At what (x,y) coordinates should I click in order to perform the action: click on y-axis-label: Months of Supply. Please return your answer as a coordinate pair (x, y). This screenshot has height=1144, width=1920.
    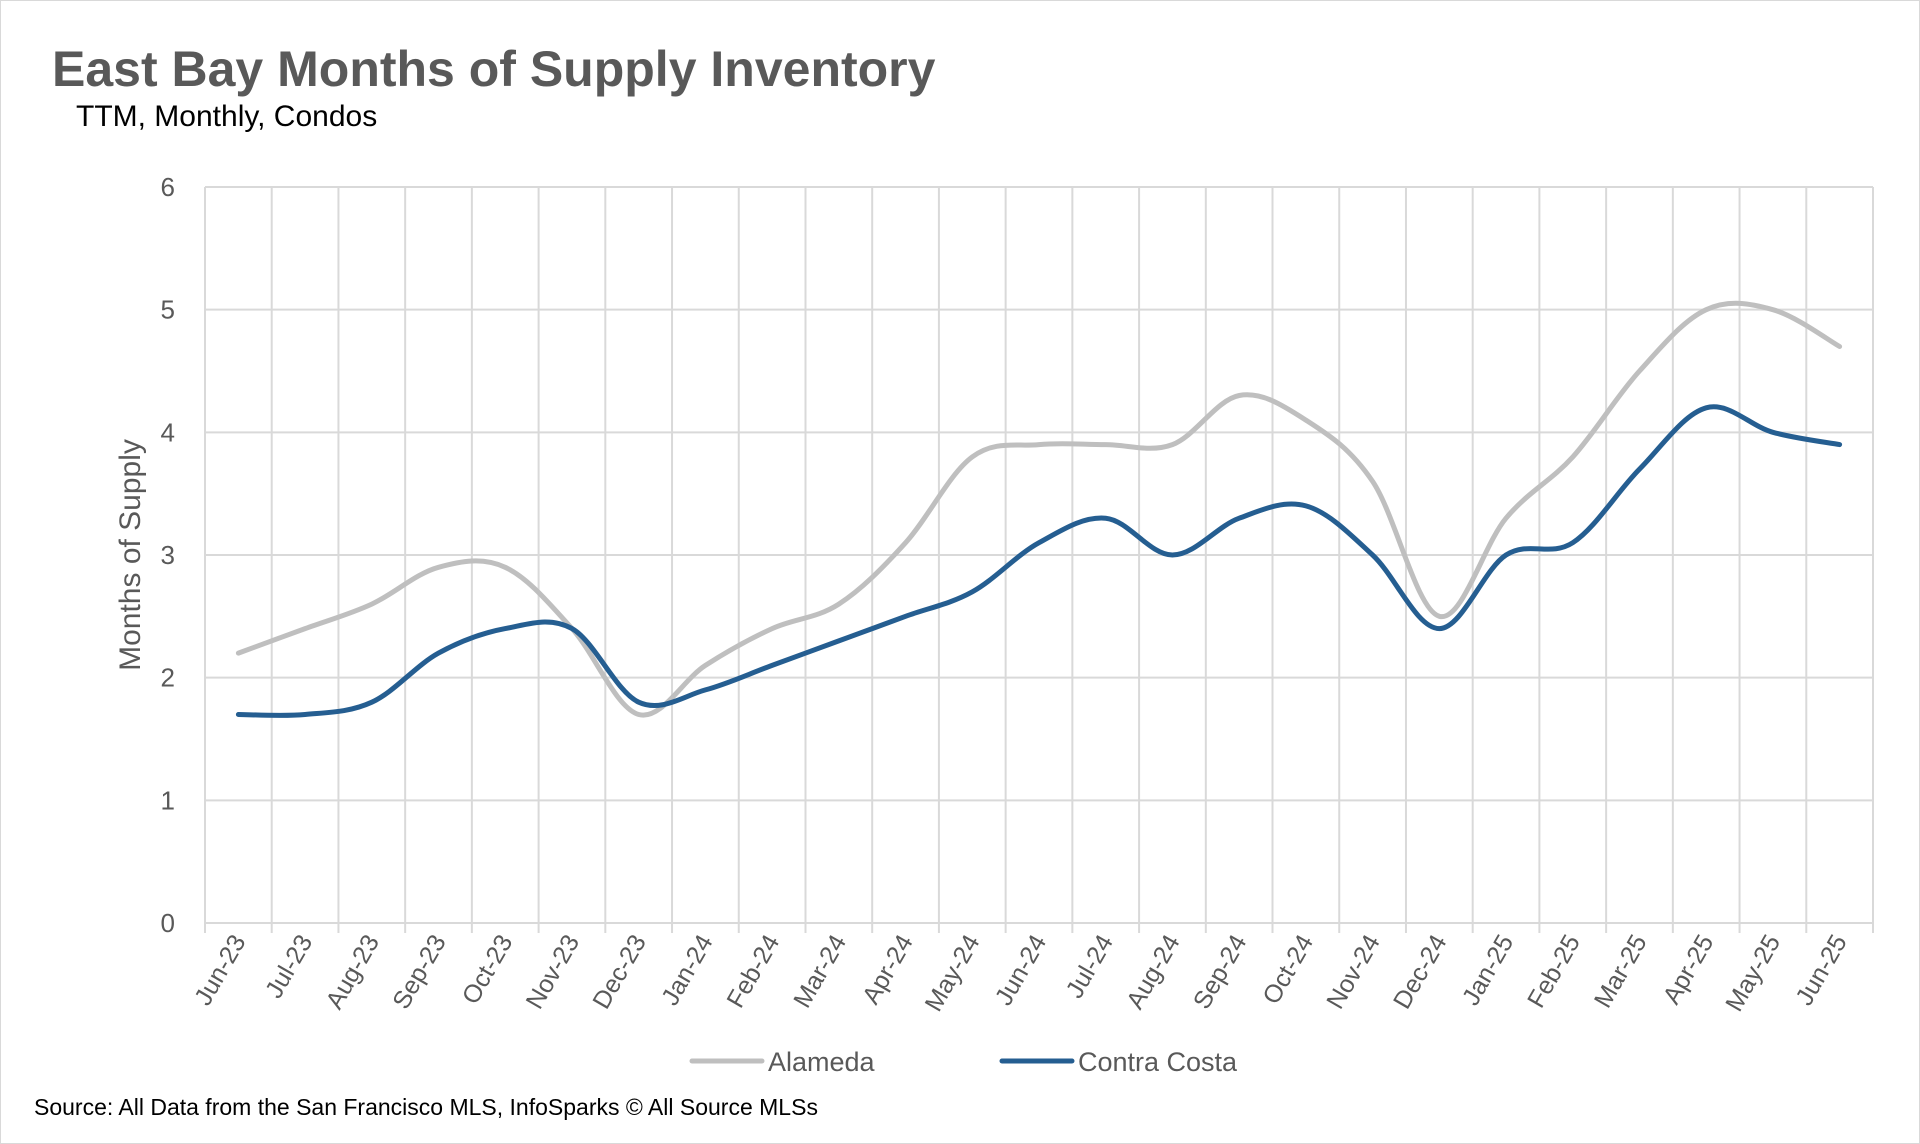
    Looking at the image, I should click on (130, 555).